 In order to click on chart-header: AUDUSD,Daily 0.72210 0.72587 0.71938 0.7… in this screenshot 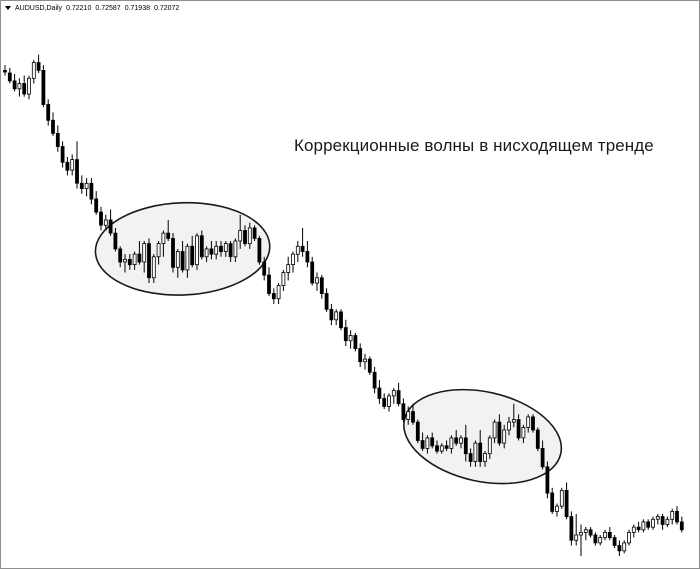, I will do `click(92, 8)`.